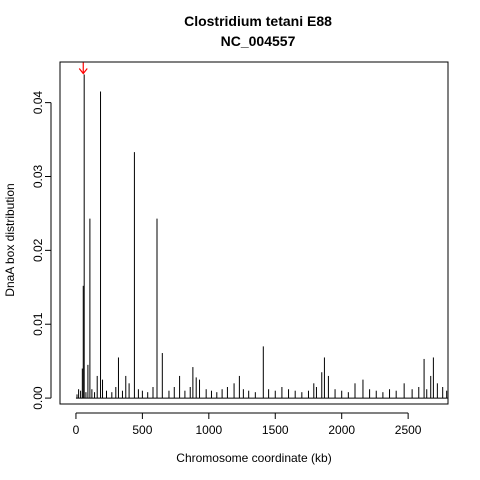 Image resolution: width=480 pixels, height=480 pixels. Describe the element at coordinates (38, 250) in the screenshot. I see `y-tick-label: 0.02` at that location.